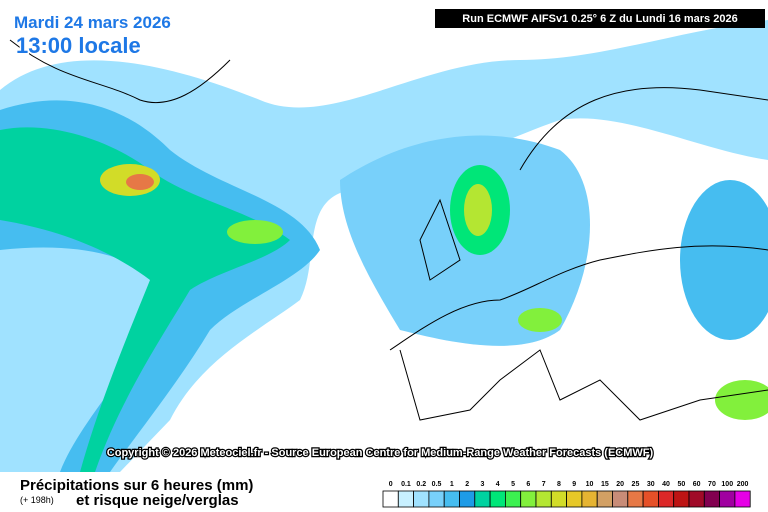 The image size is (768, 512). What do you see at coordinates (651, 484) in the screenshot?
I see `legend-label: 30` at bounding box center [651, 484].